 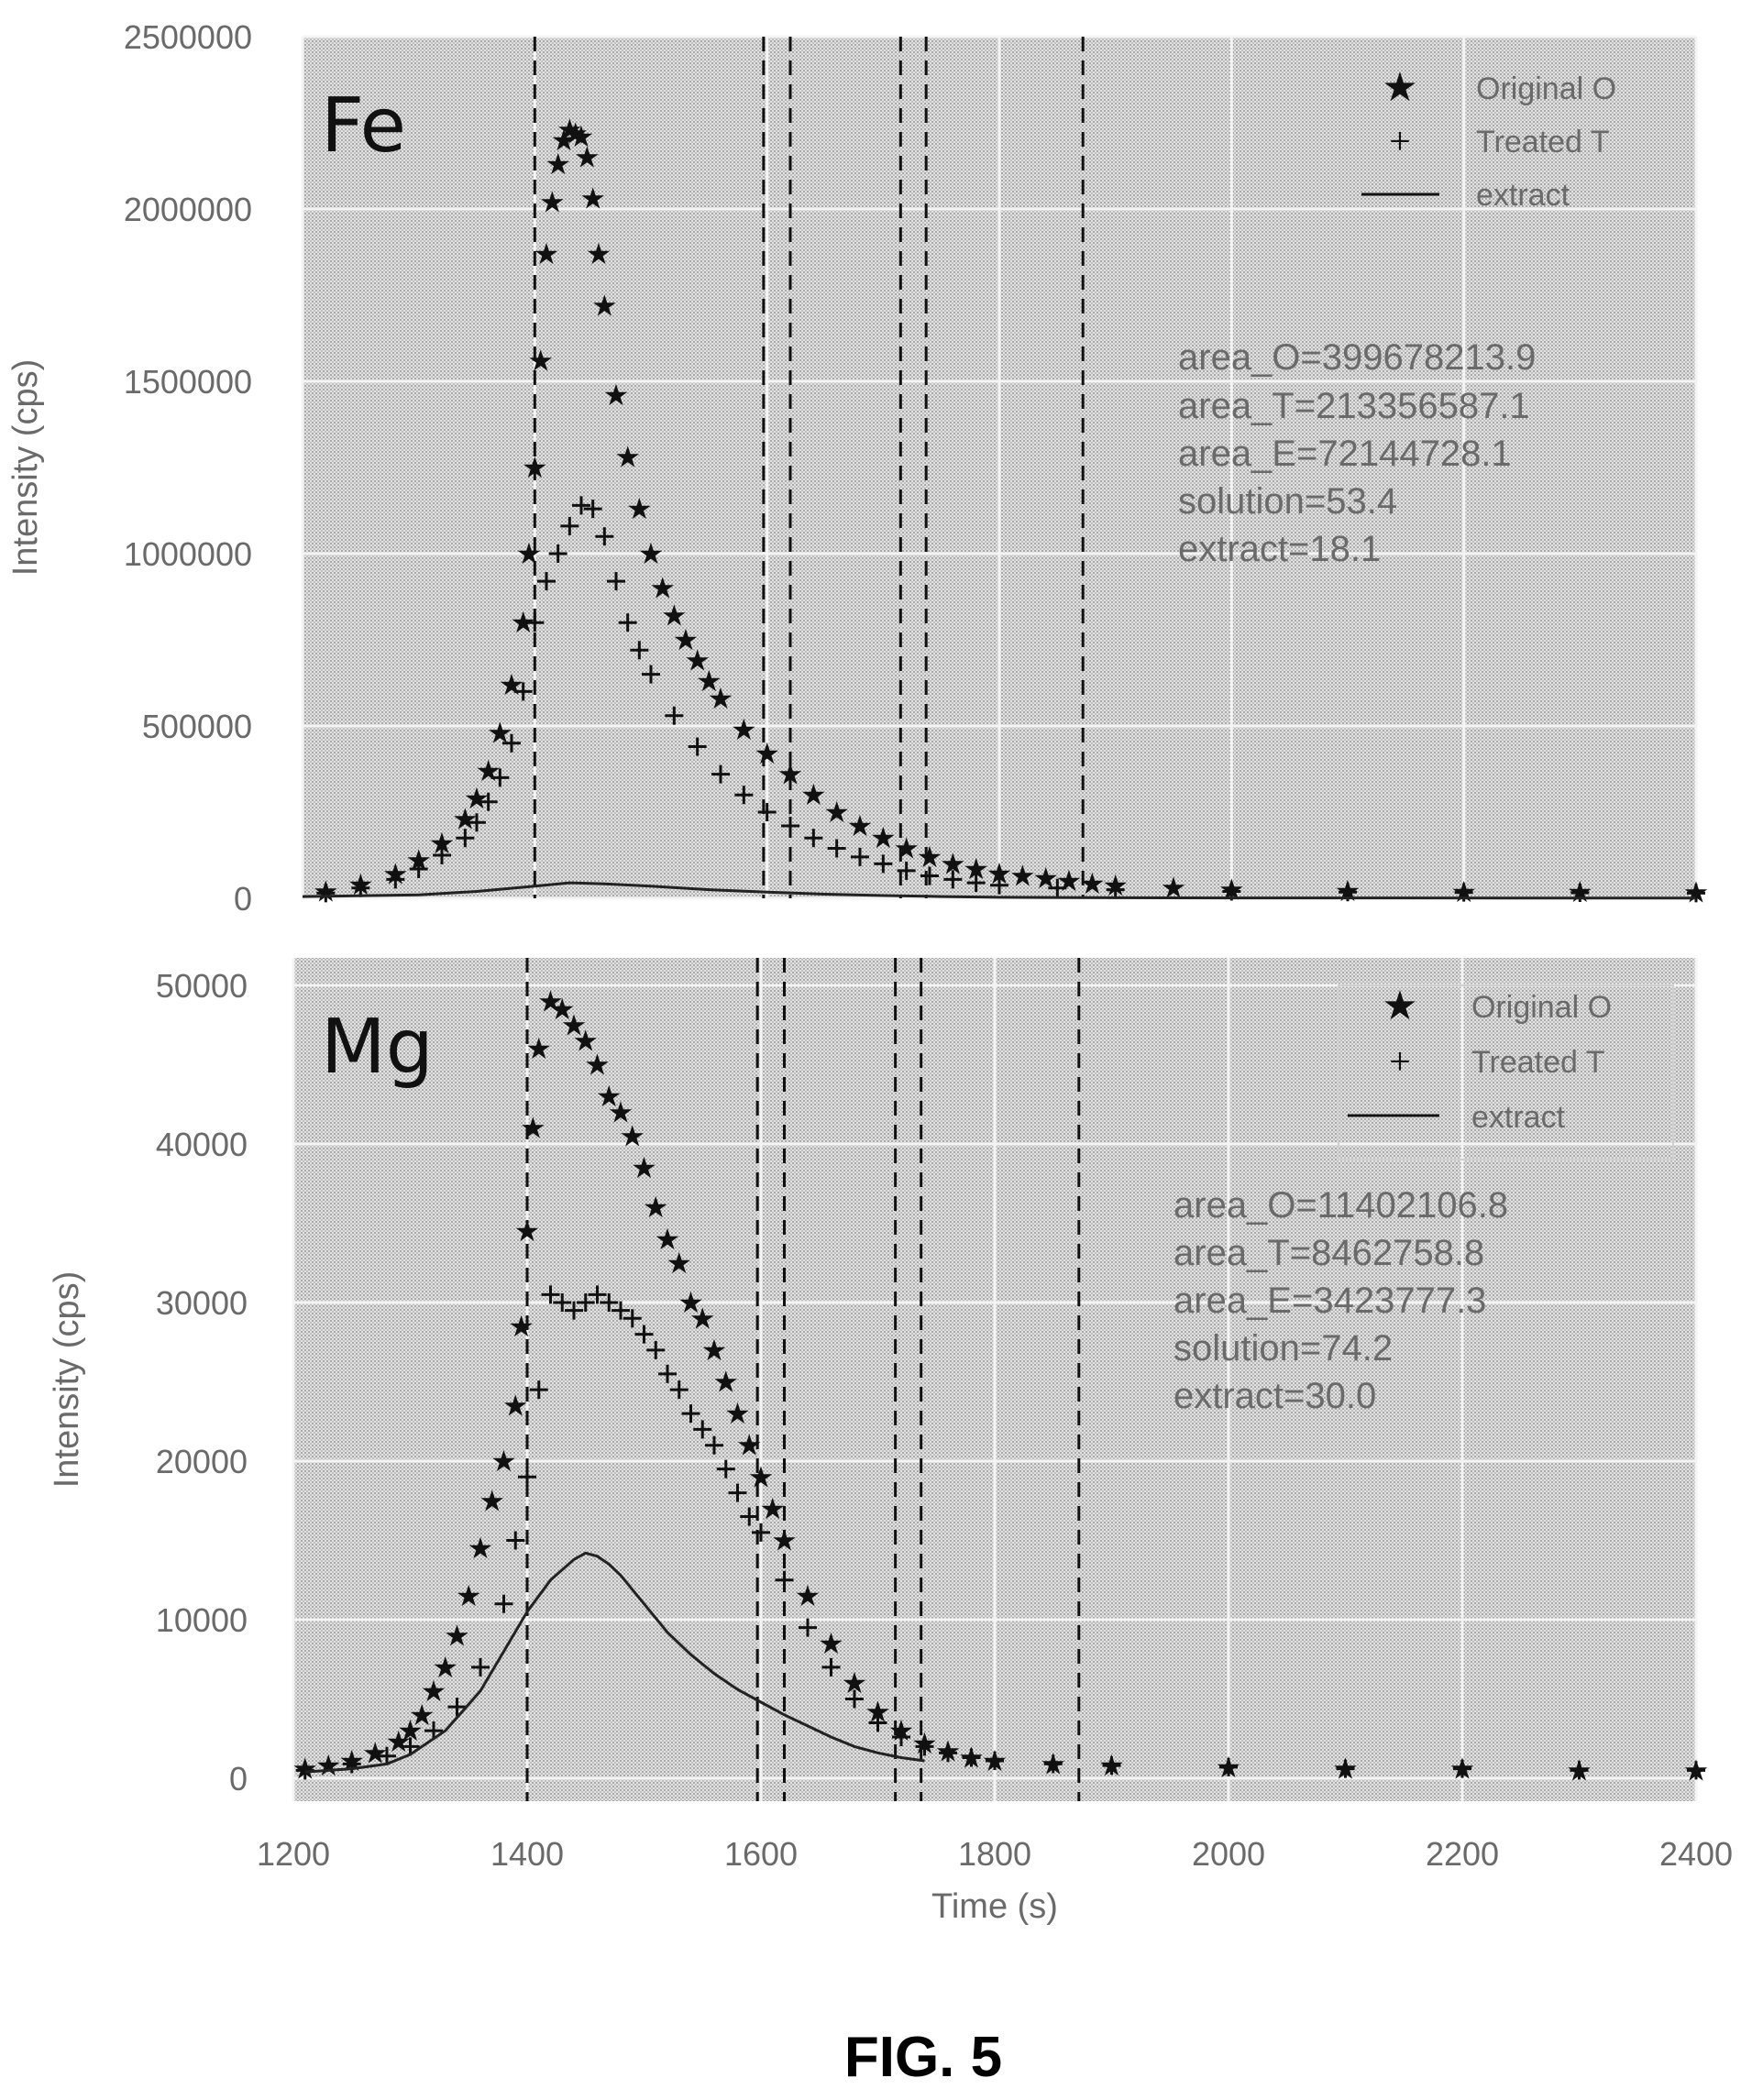 What do you see at coordinates (1400, 1062) in the screenshot?
I see `mg-legend-plus-marker: +` at bounding box center [1400, 1062].